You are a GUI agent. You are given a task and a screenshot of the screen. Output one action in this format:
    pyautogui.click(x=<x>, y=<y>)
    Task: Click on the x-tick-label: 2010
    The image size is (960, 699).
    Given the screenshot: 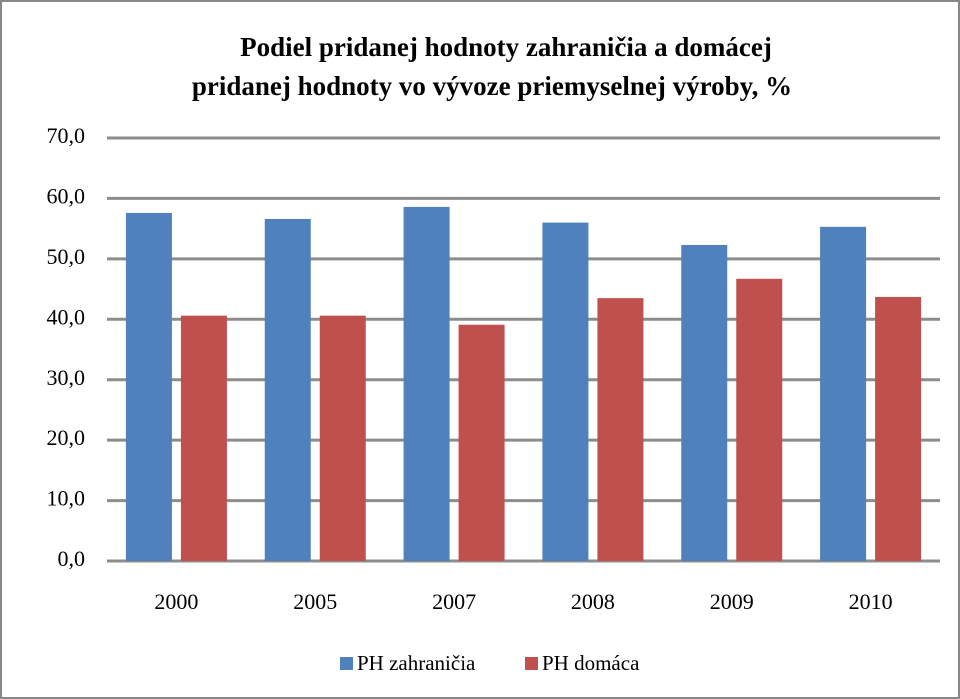 What is the action you would take?
    pyautogui.click(x=871, y=601)
    